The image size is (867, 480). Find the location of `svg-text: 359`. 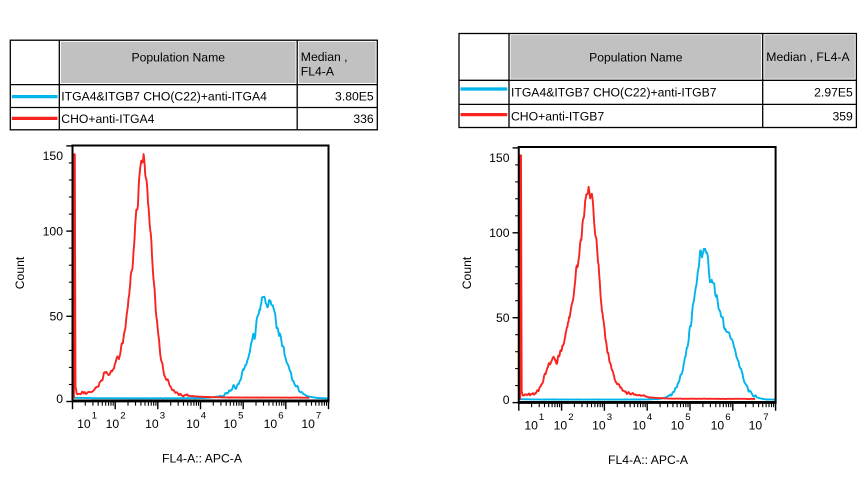

svg-text: 359 is located at coordinates (842, 116).